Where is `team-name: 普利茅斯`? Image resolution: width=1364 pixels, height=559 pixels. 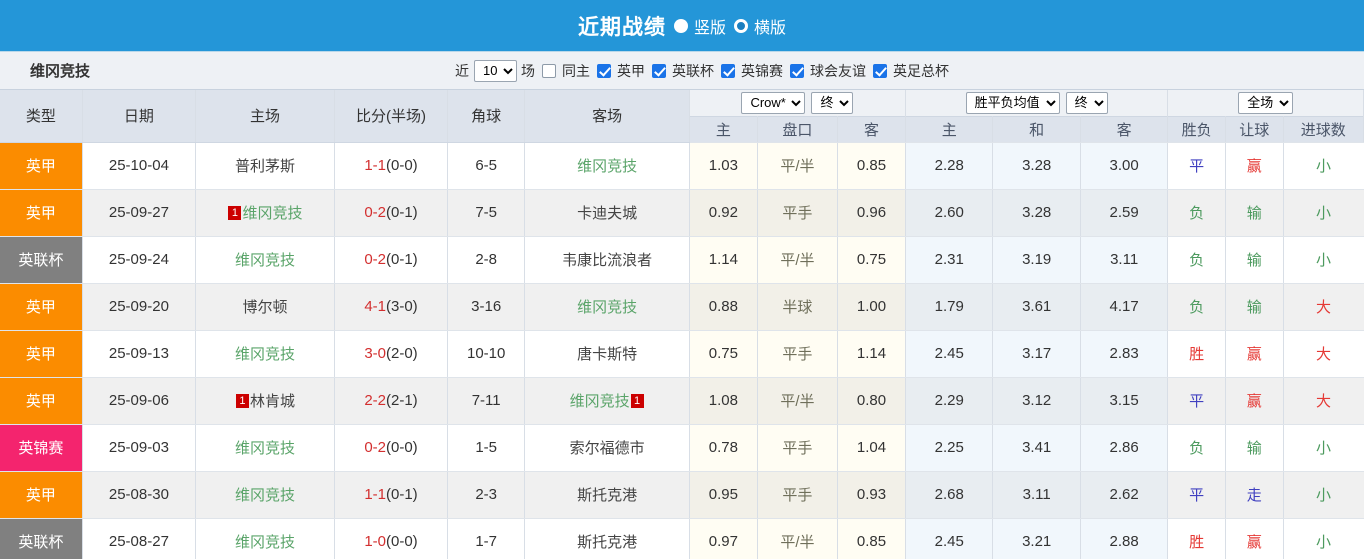 team-name: 普利茅斯 is located at coordinates (264, 166).